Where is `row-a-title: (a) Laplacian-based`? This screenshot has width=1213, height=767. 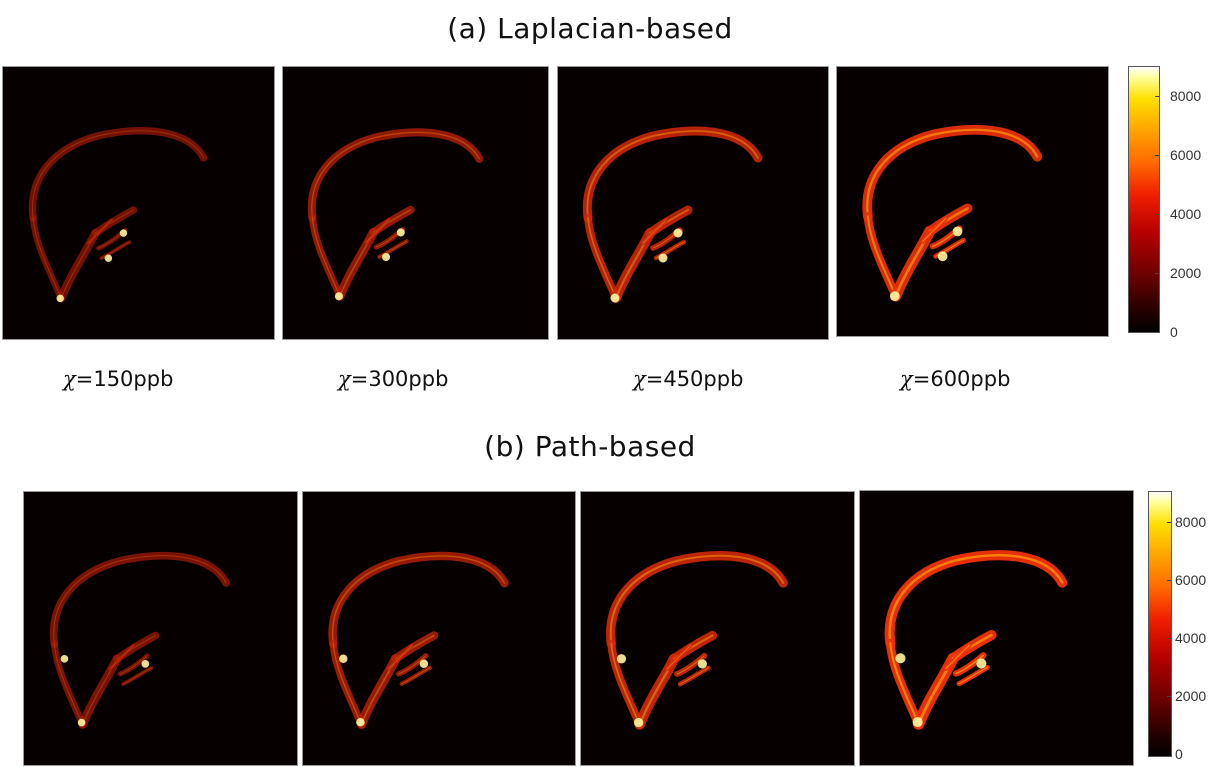 row-a-title: (a) Laplacian-based is located at coordinates (590, 28).